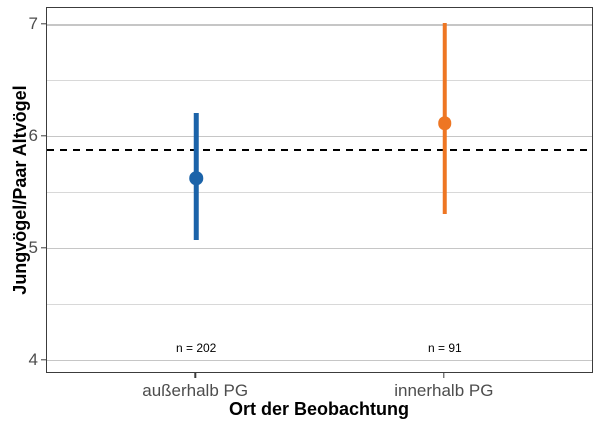 This screenshot has width=600, height=429. What do you see at coordinates (195, 390) in the screenshot?
I see `x-tick-label: außerhalb PG` at bounding box center [195, 390].